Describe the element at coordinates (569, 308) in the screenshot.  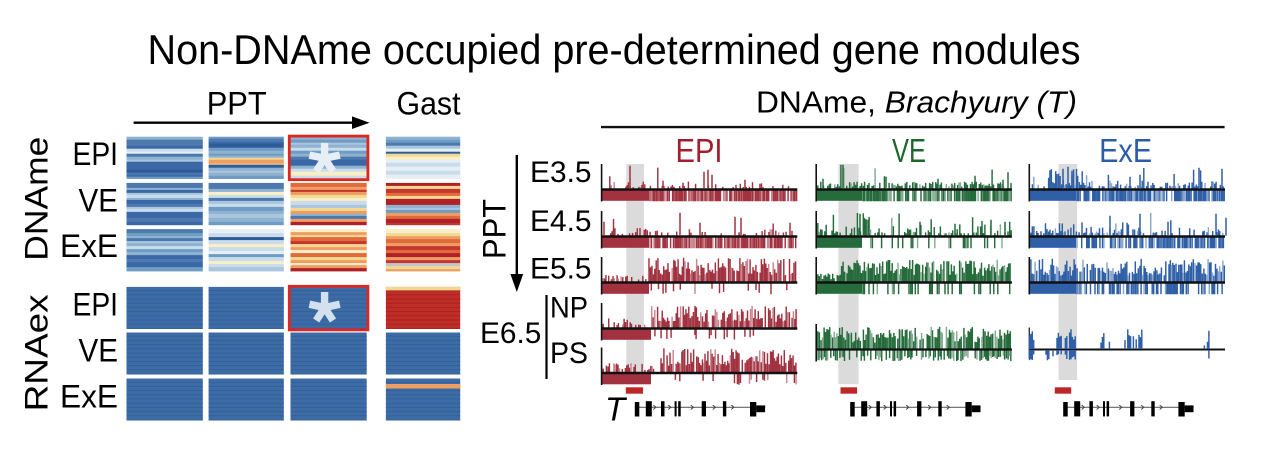
I see `svg-text: NP` at that location.